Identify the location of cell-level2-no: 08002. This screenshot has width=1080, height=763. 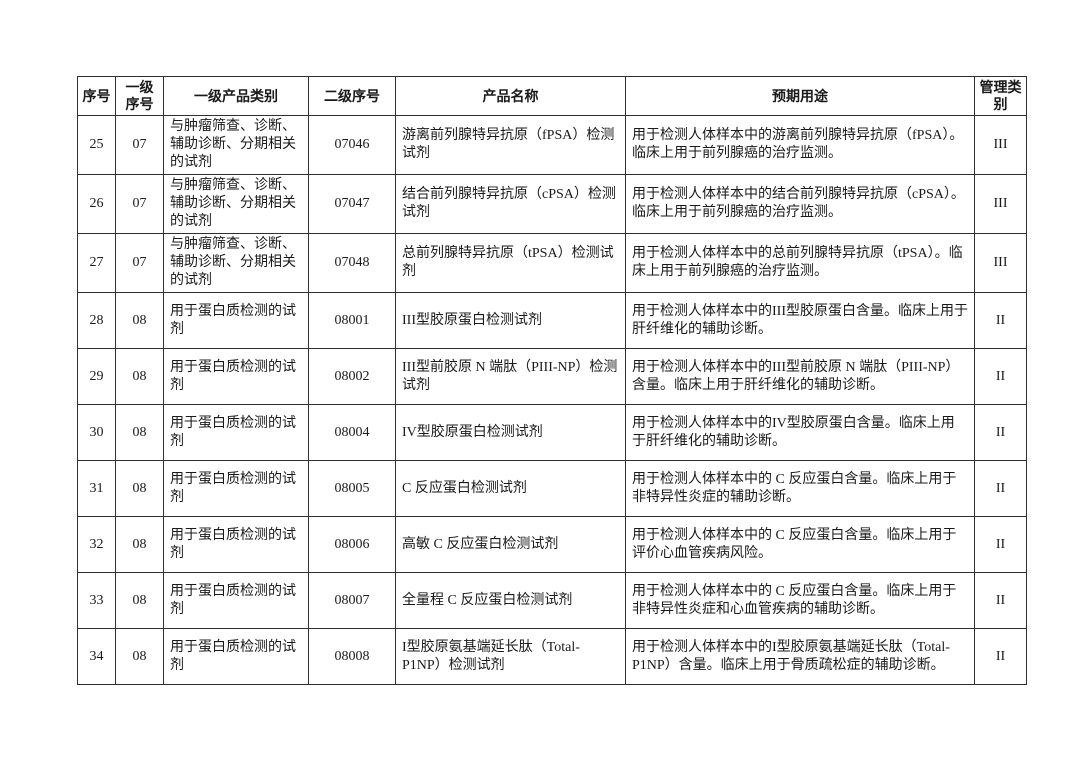
(352, 376).